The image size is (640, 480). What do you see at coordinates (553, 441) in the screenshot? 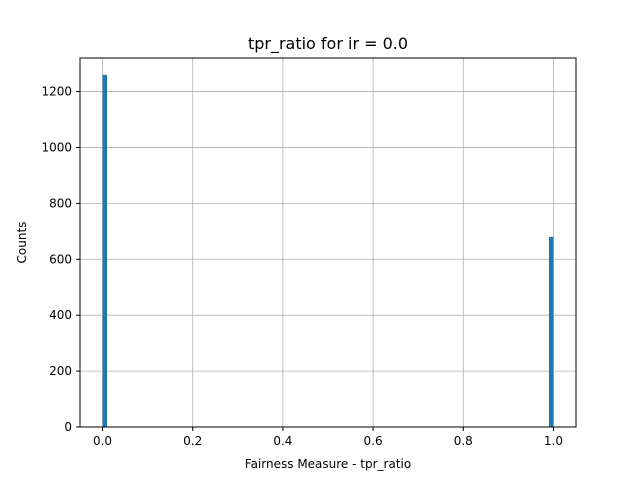
I see `x-tick-label: 1.0` at bounding box center [553, 441].